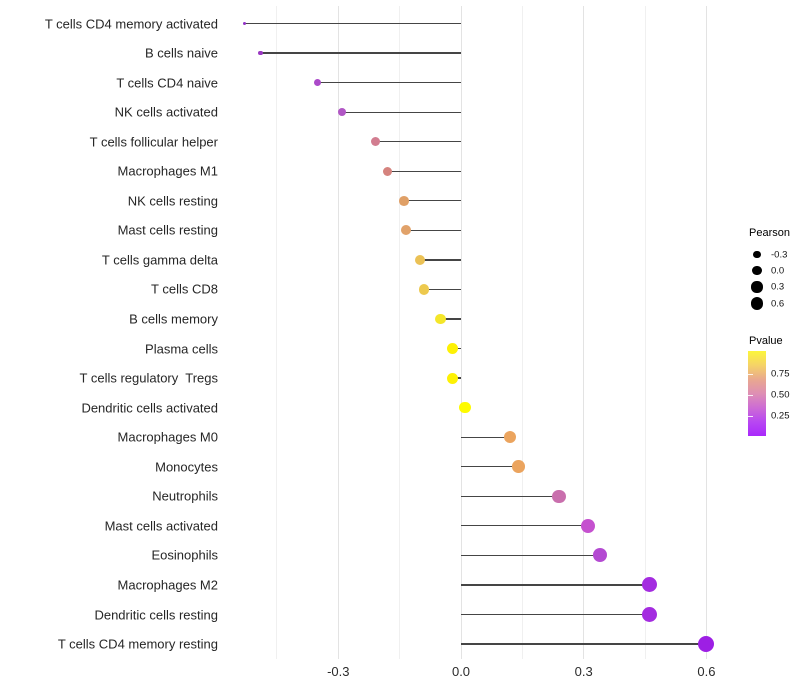 The image size is (800, 700). What do you see at coordinates (181, 349) in the screenshot?
I see `category-label: Plasma cells` at bounding box center [181, 349].